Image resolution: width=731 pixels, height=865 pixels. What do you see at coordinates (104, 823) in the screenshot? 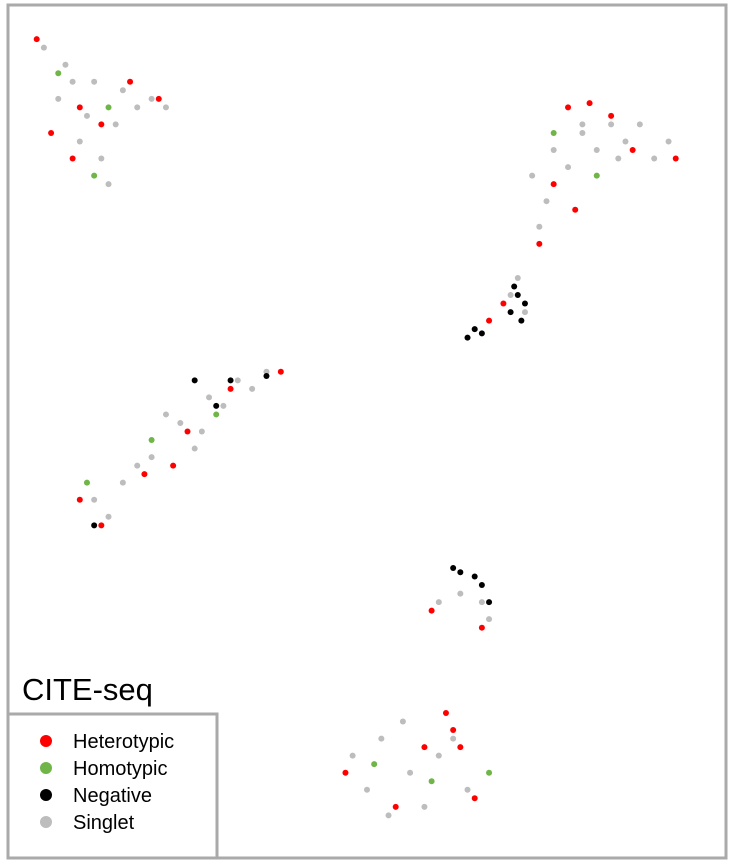
I see `legend-label: Singlet` at bounding box center [104, 823].